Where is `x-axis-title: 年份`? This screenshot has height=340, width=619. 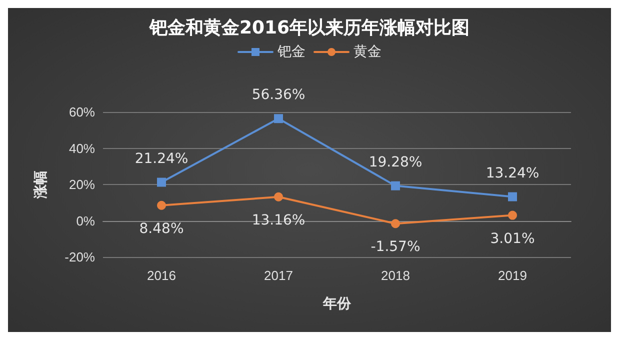 x-axis-title: 年份 is located at coordinates (337, 304).